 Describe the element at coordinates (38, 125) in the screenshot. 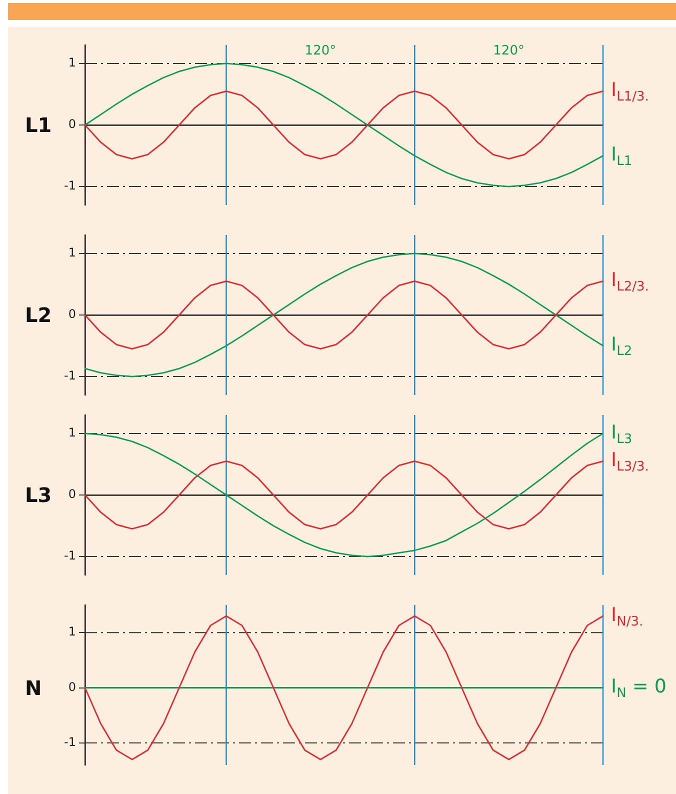

I see `y-axis-title: L1` at that location.